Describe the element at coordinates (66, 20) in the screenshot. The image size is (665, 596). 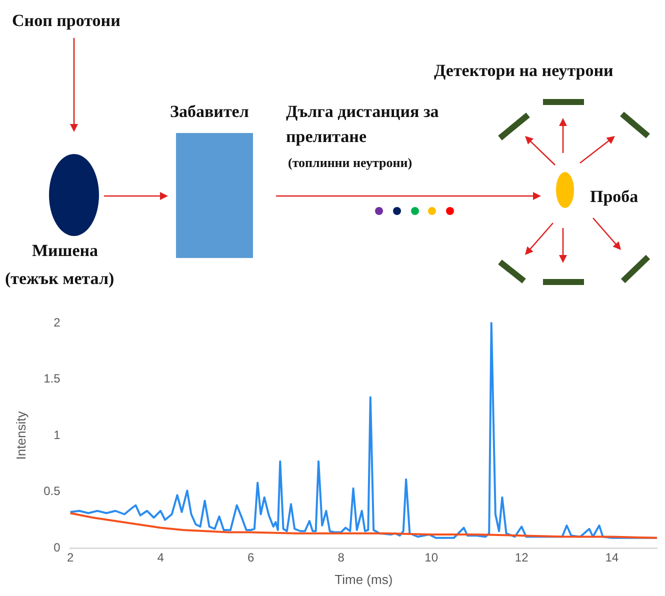
I see `text: Сноп протони` at that location.